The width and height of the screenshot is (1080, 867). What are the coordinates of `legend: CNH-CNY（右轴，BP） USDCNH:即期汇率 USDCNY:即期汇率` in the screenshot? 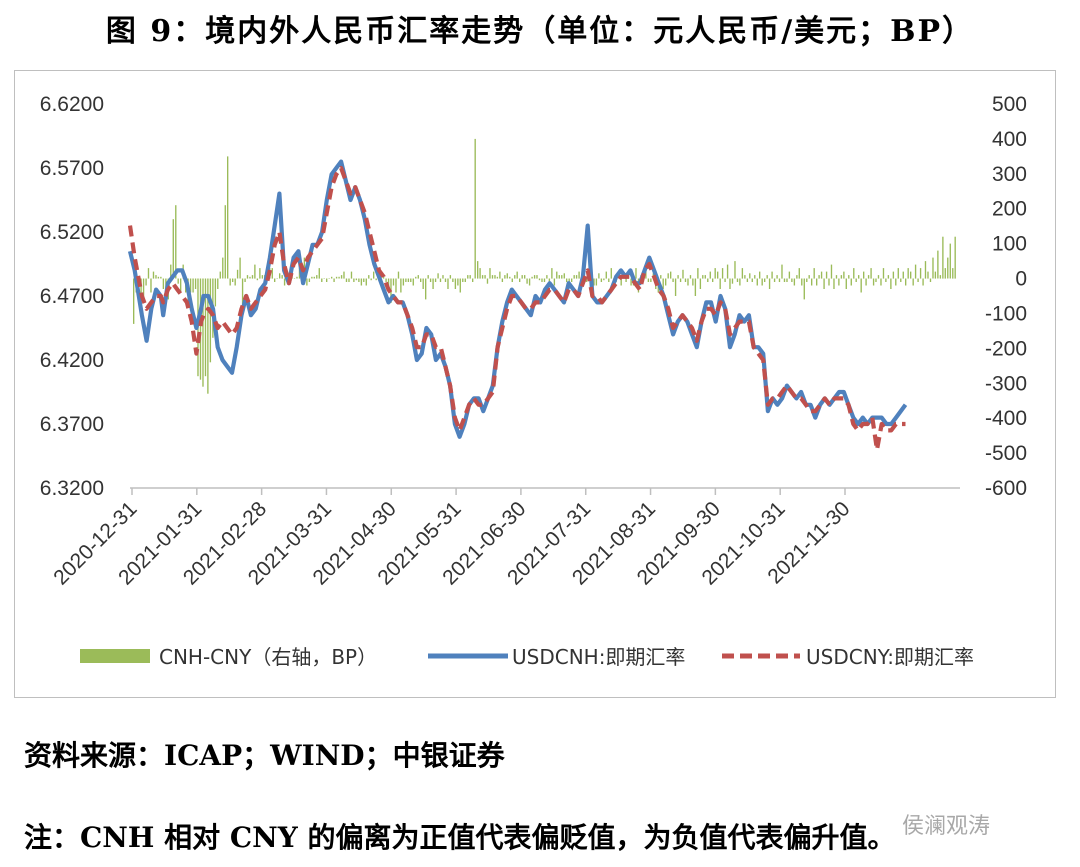 It's located at (527, 657).